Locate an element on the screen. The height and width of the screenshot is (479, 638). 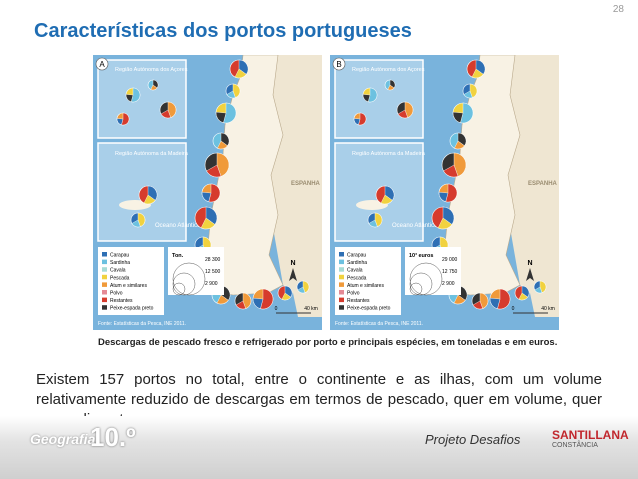
panel-label: B is located at coordinates (338, 64).